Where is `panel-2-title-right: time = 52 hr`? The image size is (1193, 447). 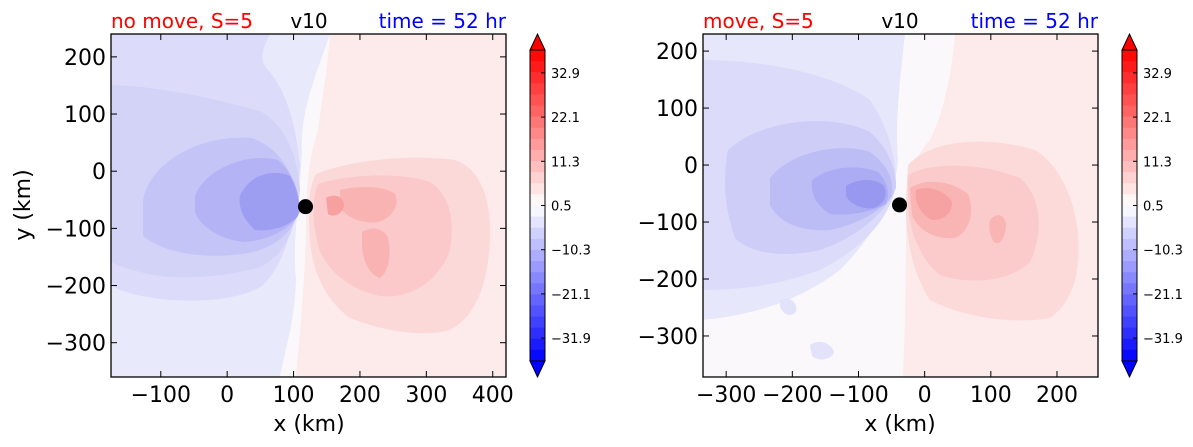 panel-2-title-right: time = 52 hr is located at coordinates (1035, 21).